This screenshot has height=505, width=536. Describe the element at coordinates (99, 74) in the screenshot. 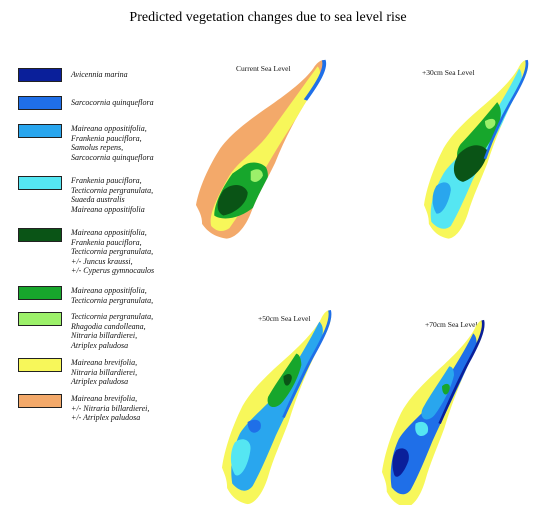

I see `legend-label-0: Avicennia marina` at that location.